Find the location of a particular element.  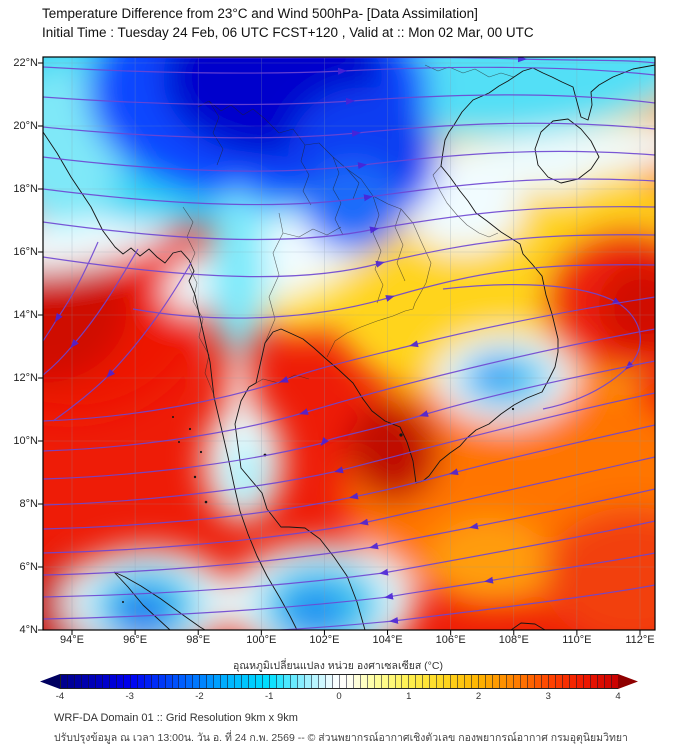

x-tick-label: 106°E is located at coordinates (450, 640).